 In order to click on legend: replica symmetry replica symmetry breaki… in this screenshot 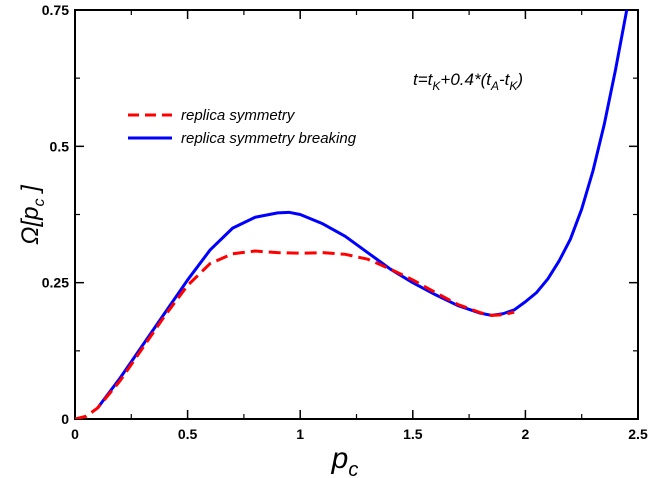, I will do `click(242, 127)`.